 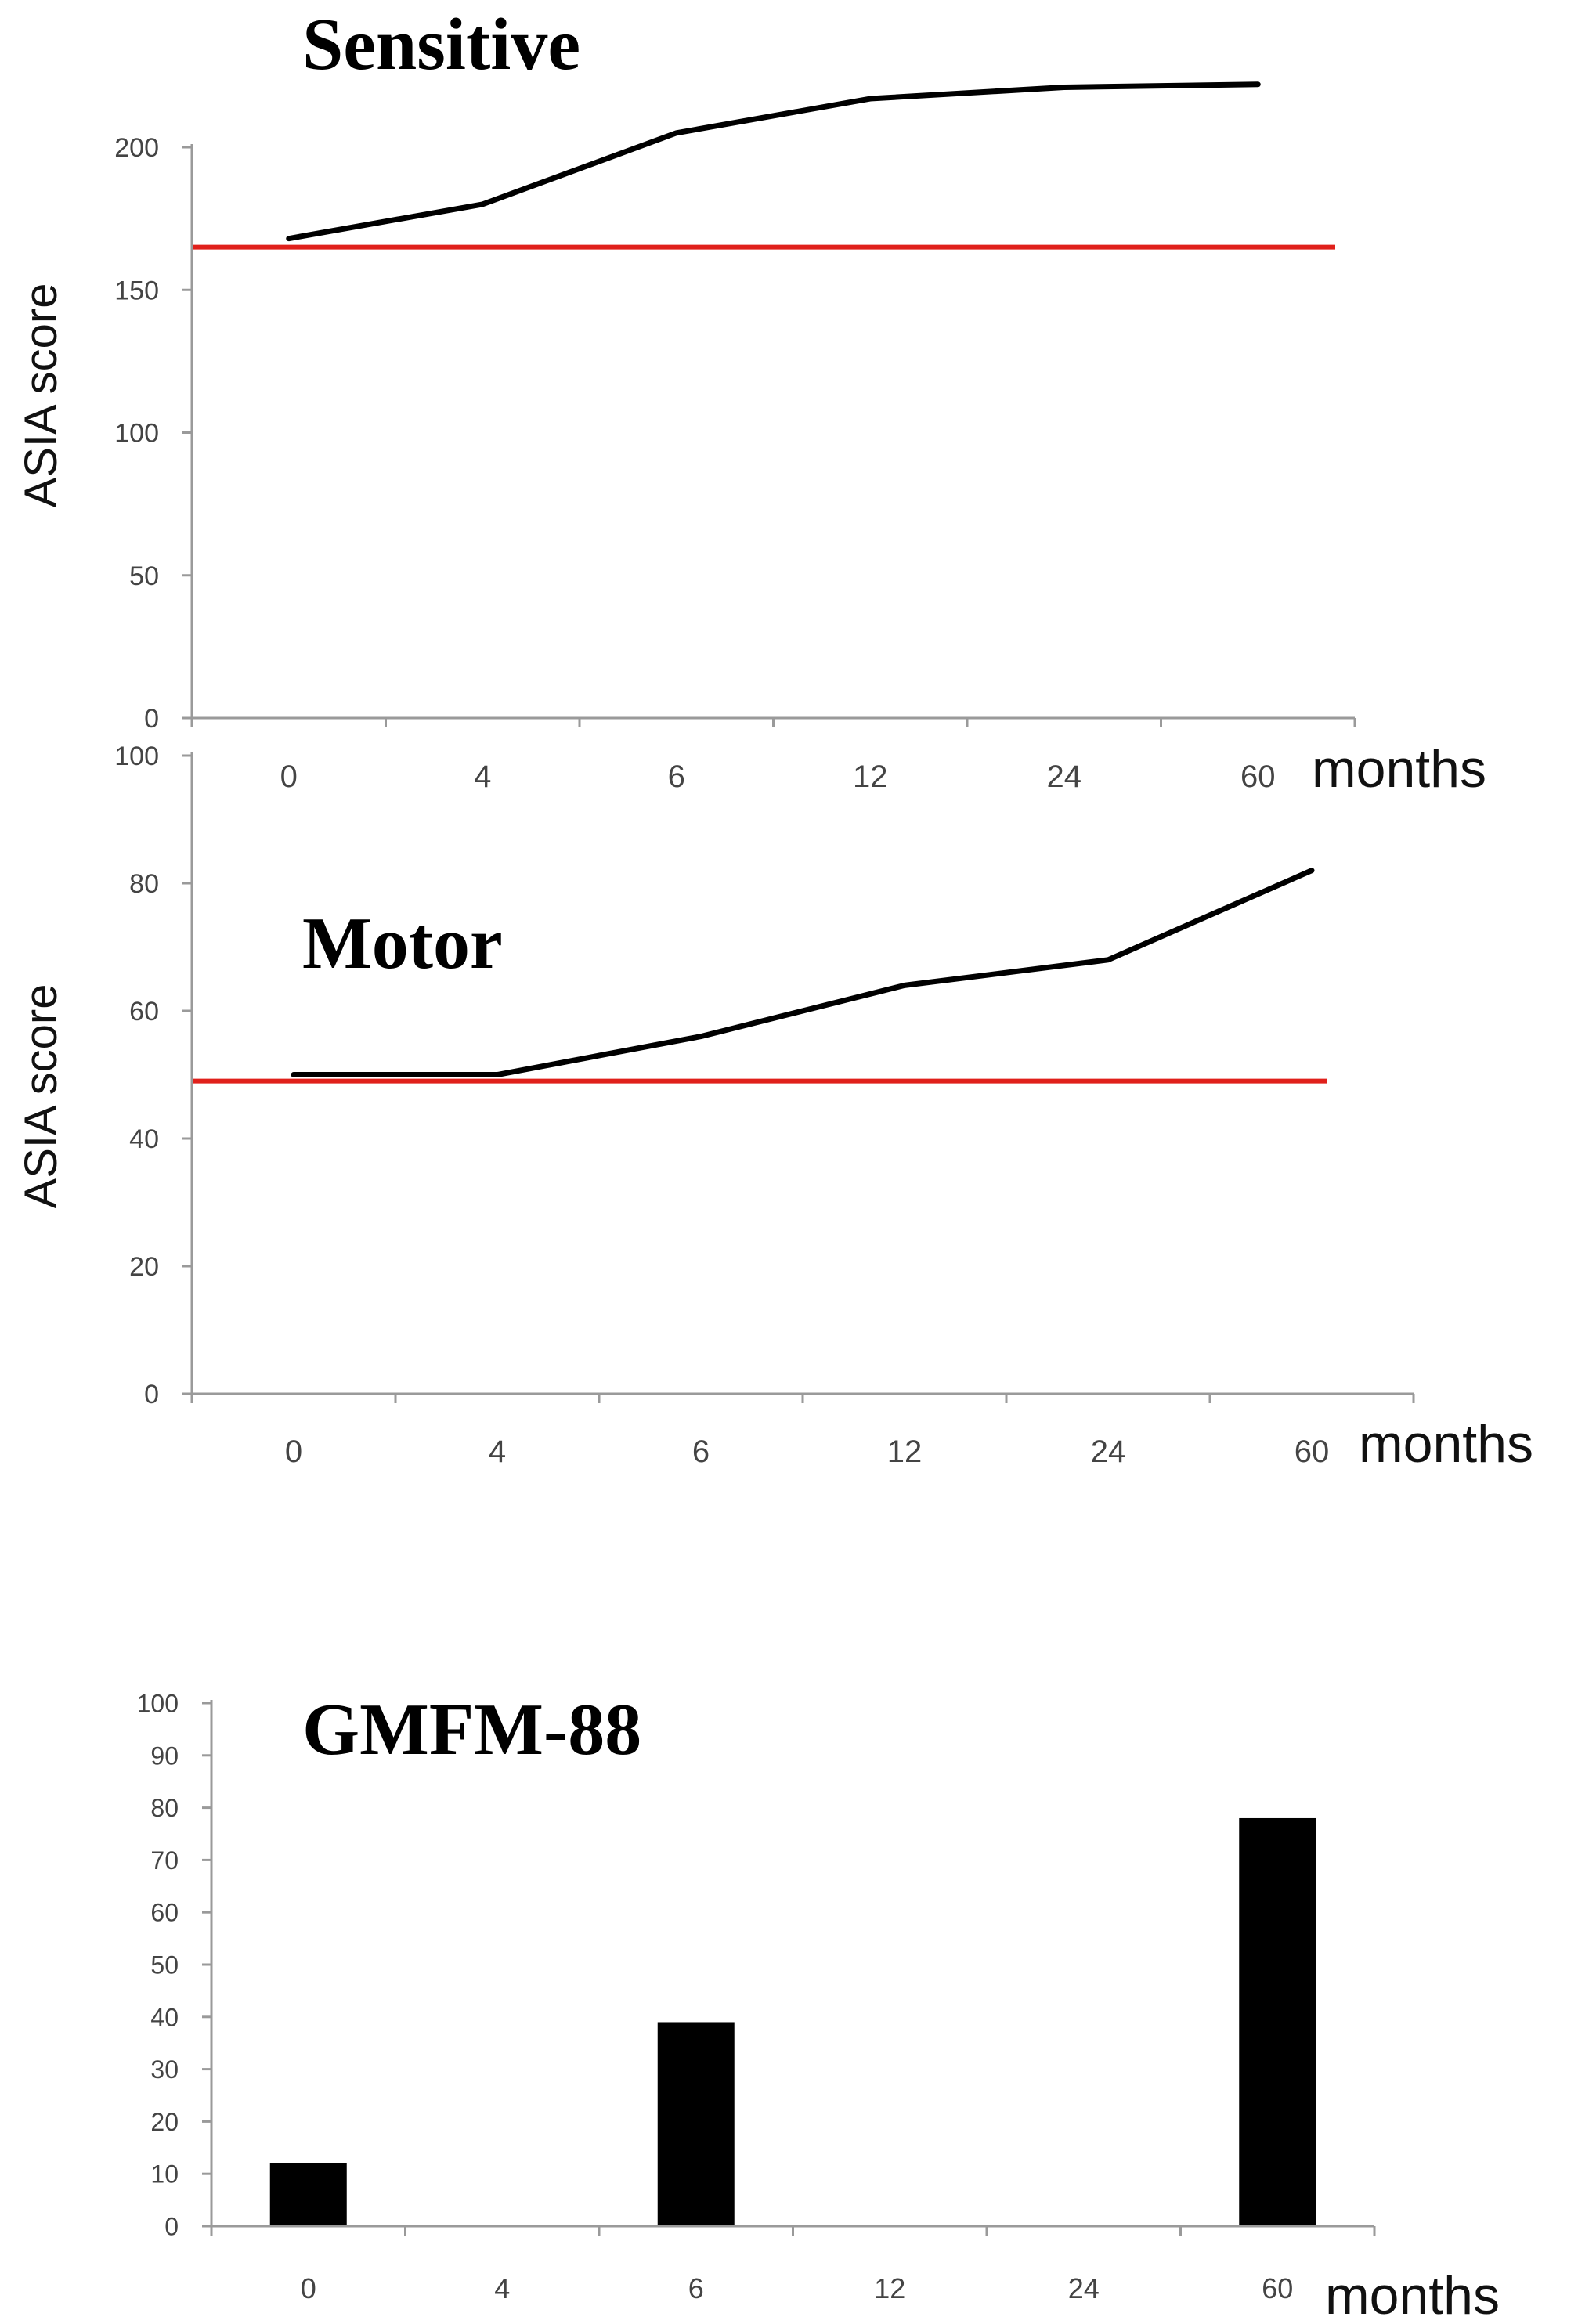 I want to click on chart-title: Sensitive, so click(x=441, y=44).